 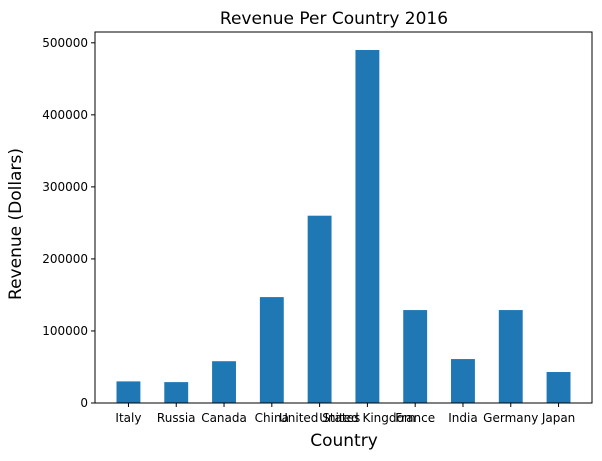 What do you see at coordinates (367, 226) in the screenshot?
I see `bar-united-kingdom` at bounding box center [367, 226].